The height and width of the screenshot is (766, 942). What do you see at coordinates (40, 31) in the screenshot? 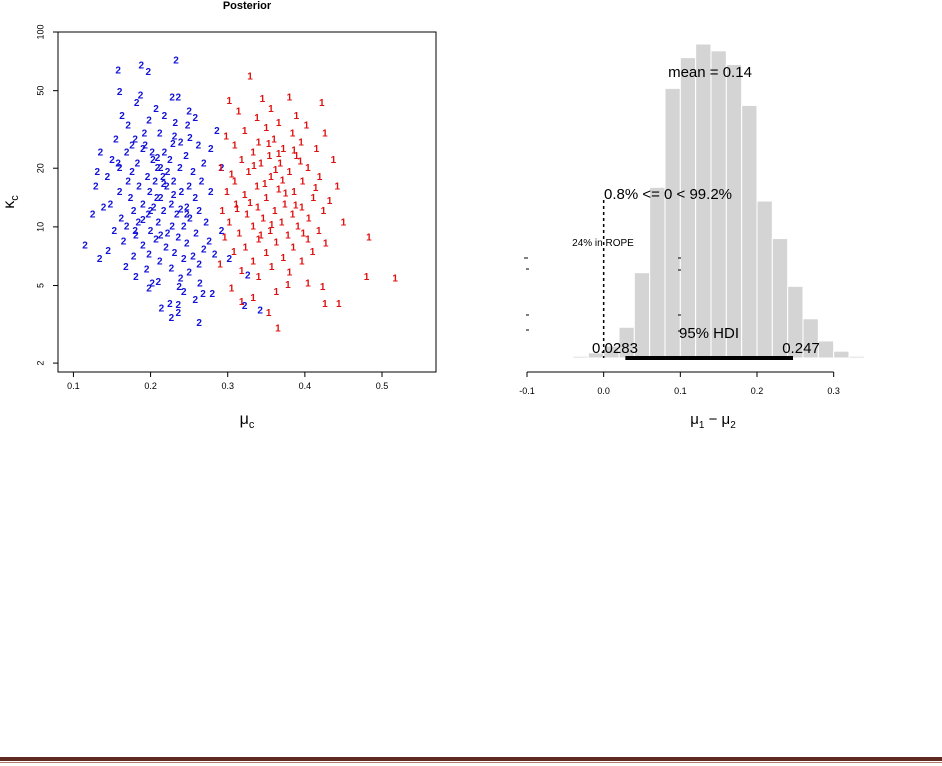
I see `y-tick-label: 100` at bounding box center [40, 31].